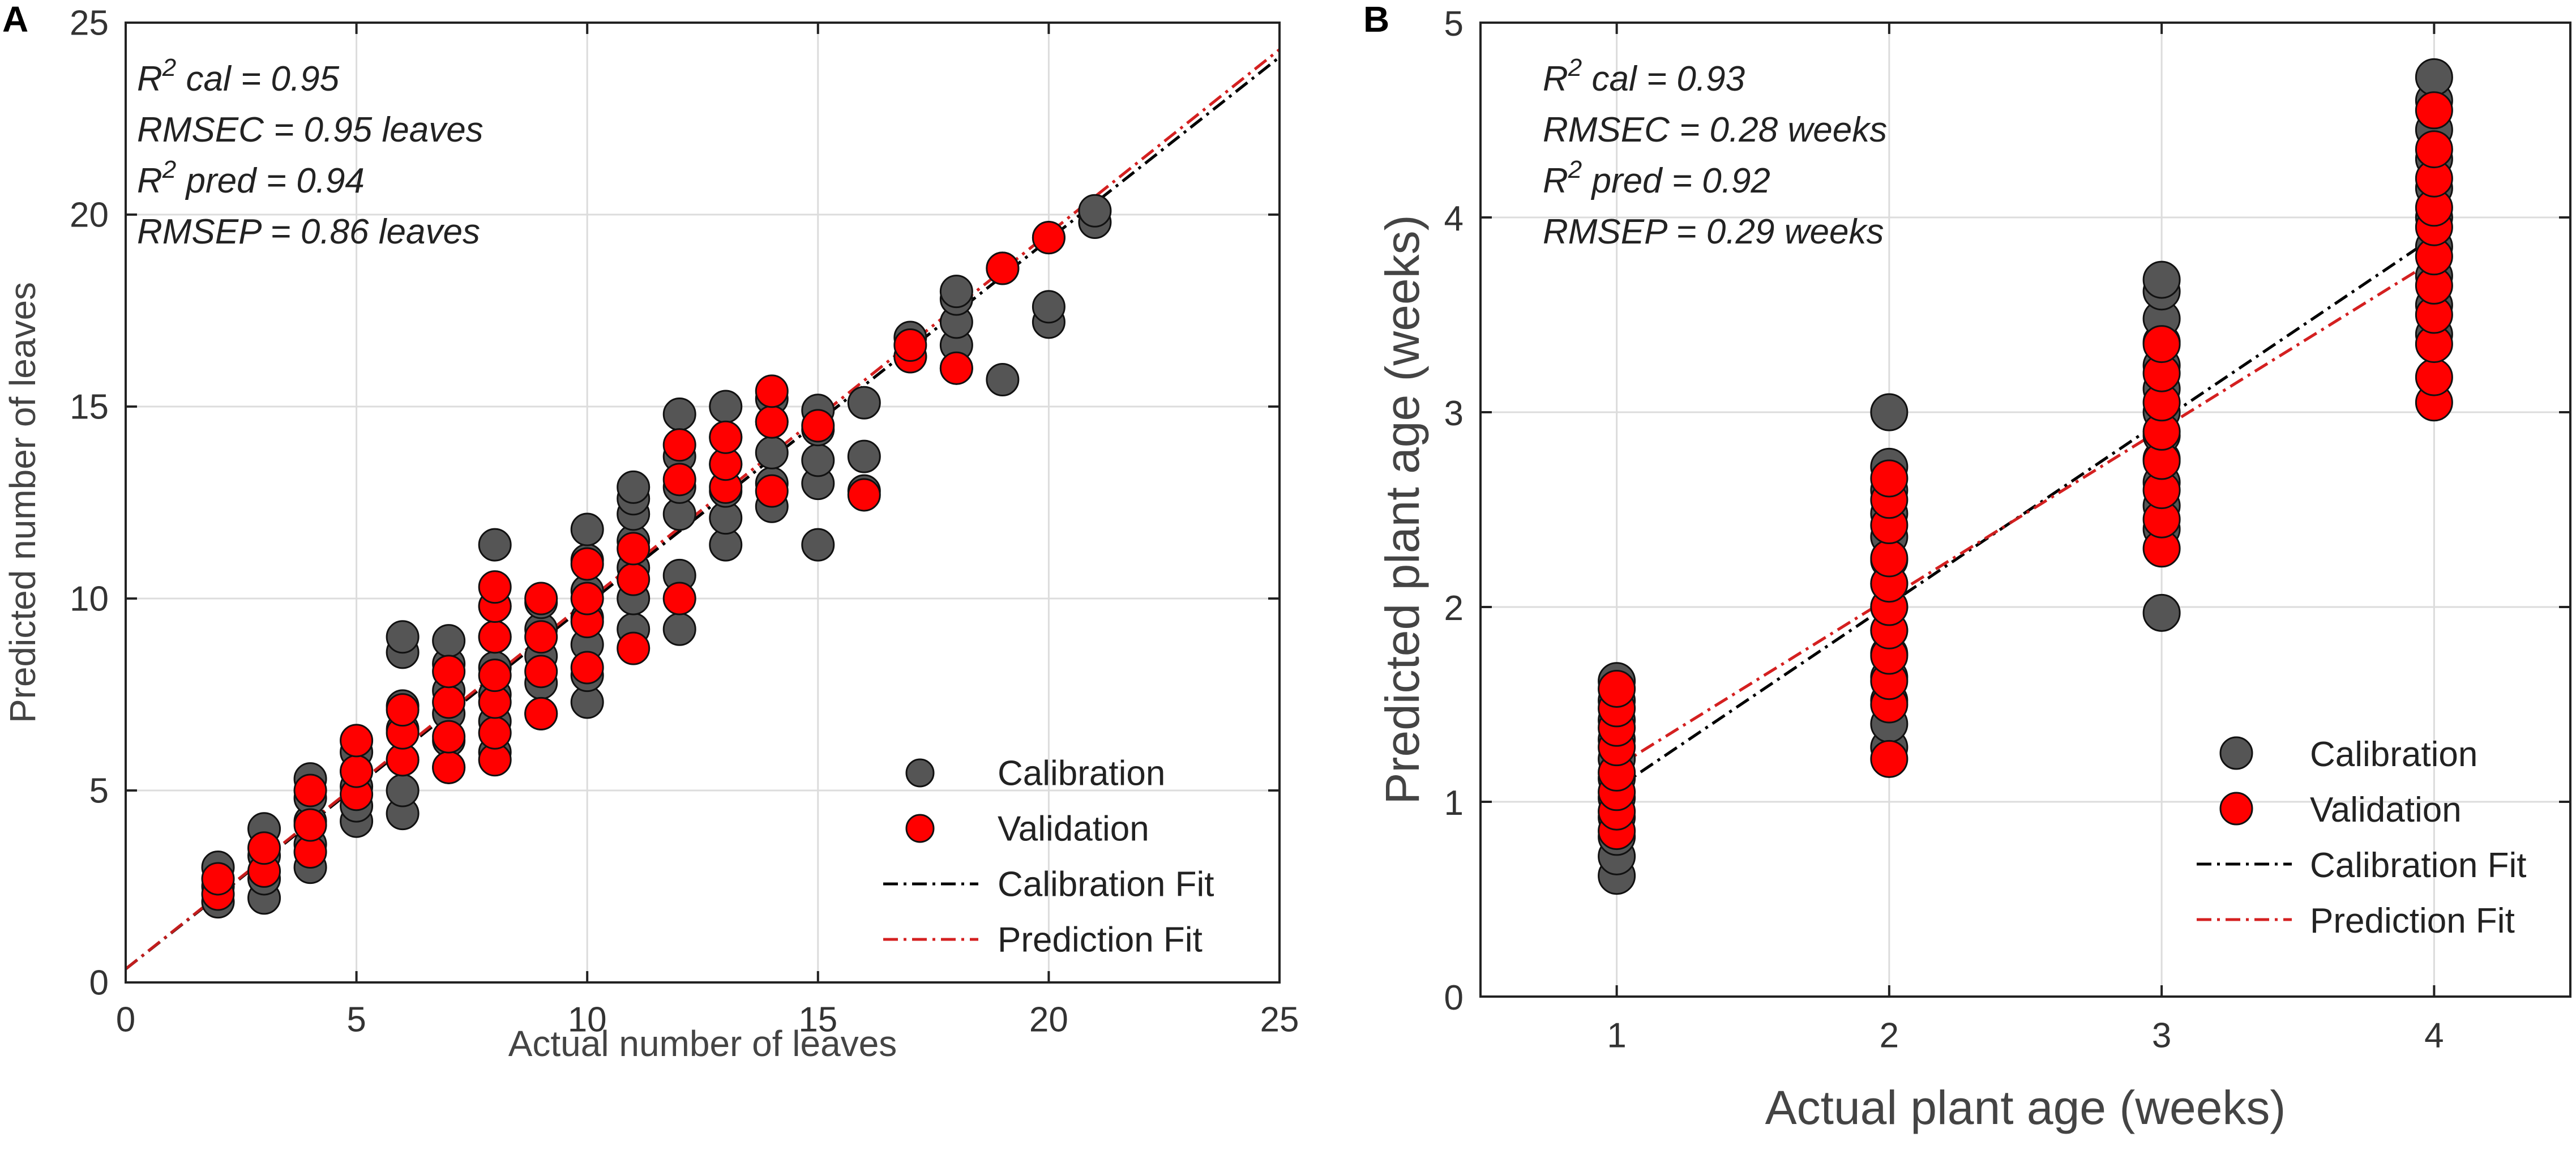 The height and width of the screenshot is (1154, 2576). I want to click on x-tick-label: 10, so click(587, 1020).